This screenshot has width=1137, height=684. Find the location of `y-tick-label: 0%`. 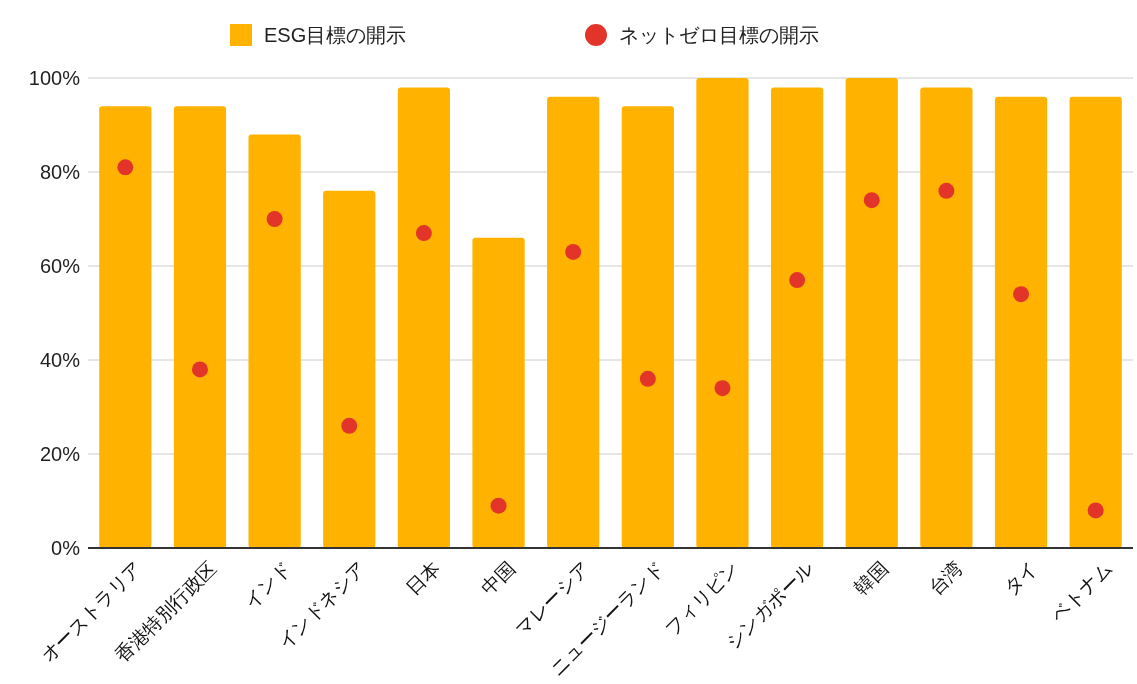

y-tick-label: 0% is located at coordinates (66, 548).